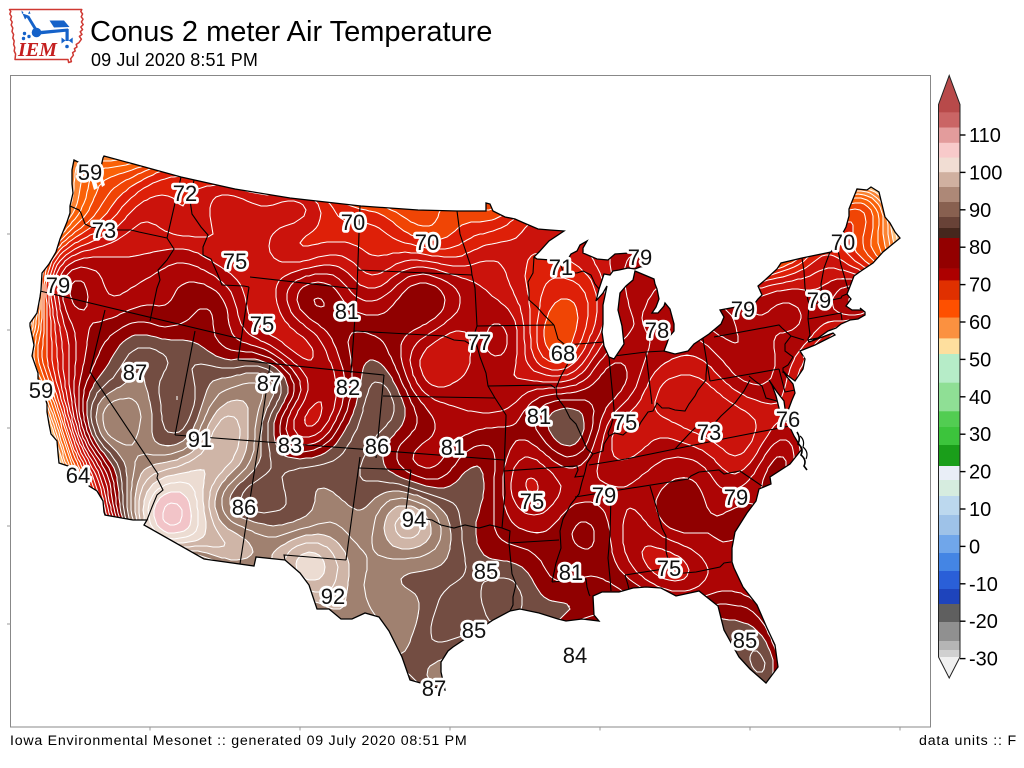 Image resolution: width=1024 pixels, height=768 pixels. I want to click on svg-text: 91, so click(200, 439).